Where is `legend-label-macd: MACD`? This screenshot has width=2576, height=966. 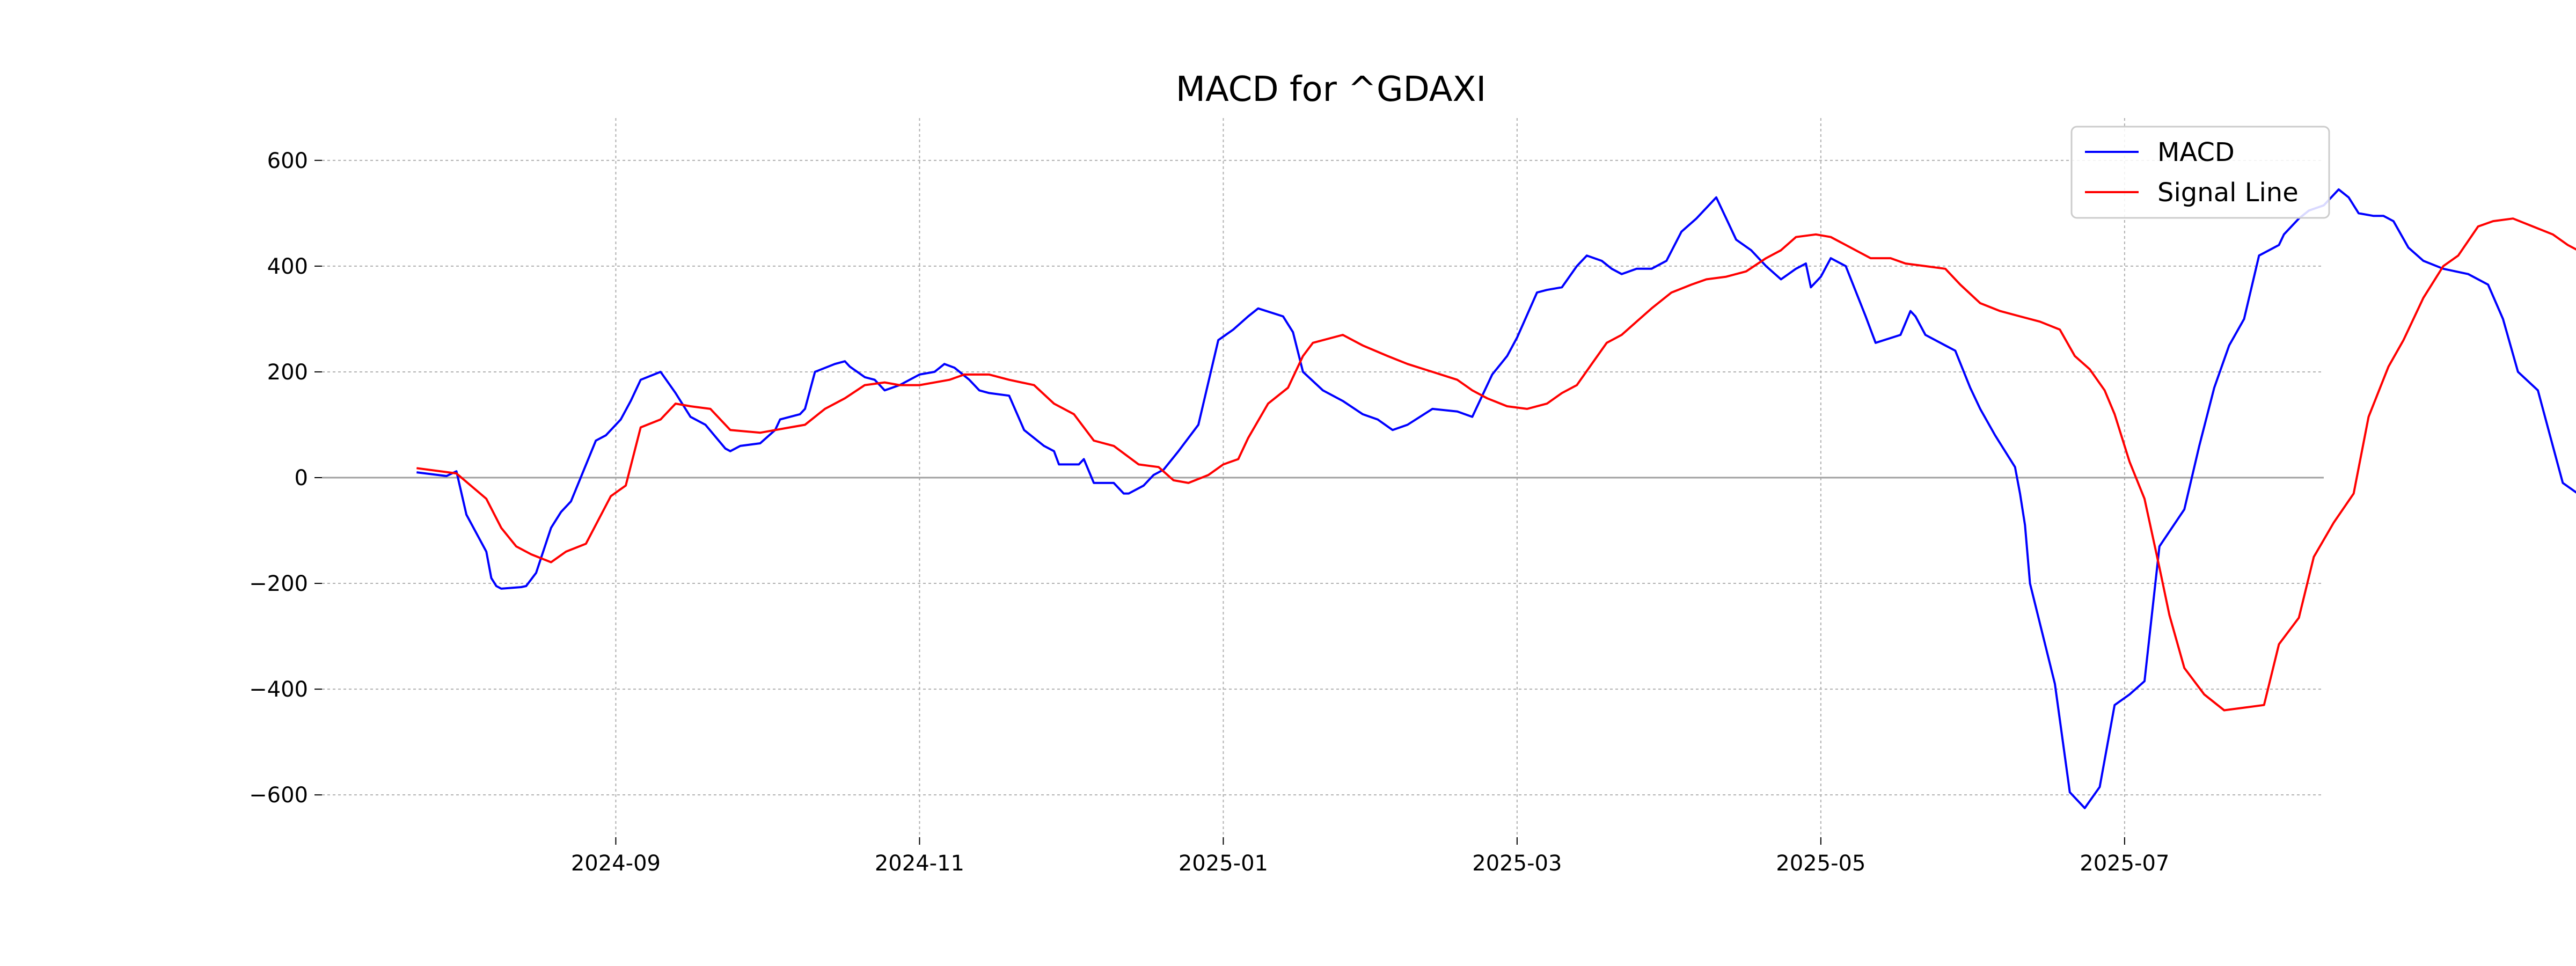
legend-label-macd: MACD is located at coordinates (2196, 152).